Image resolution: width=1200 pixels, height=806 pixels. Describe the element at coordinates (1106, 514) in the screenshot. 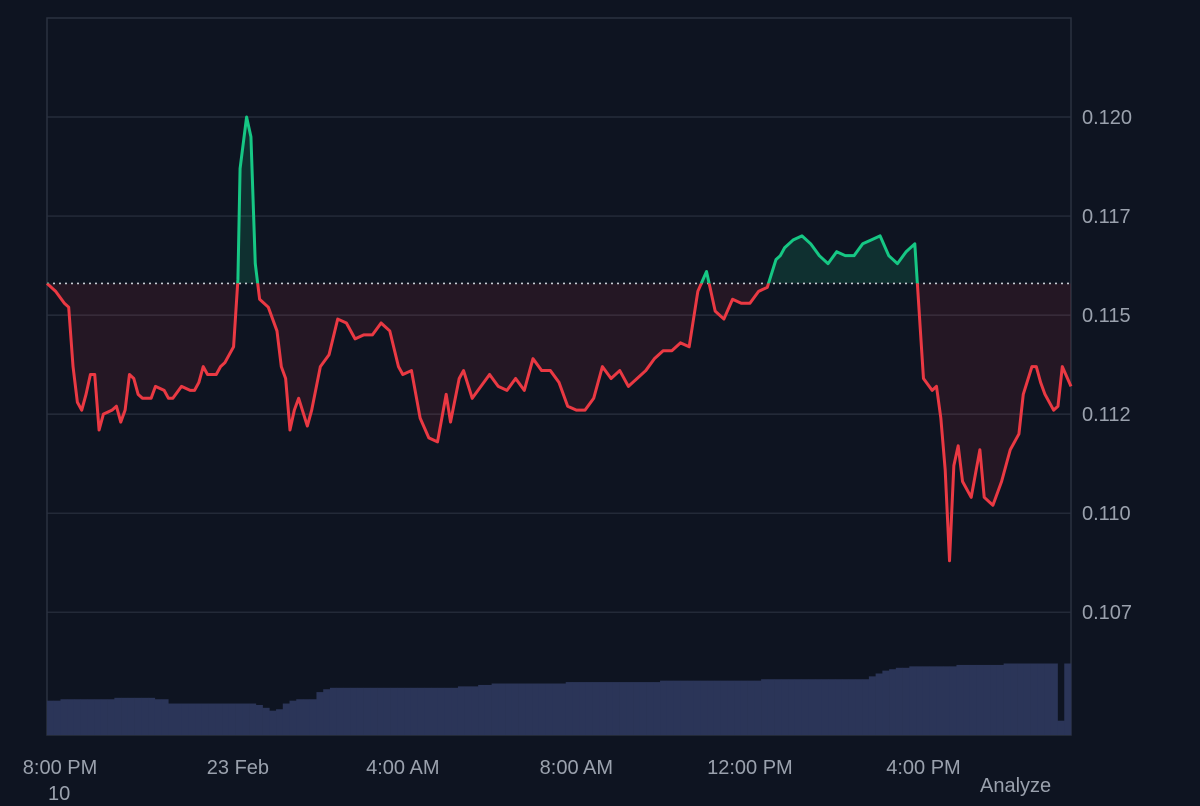

I see `y-tick-label: 0.110` at that location.